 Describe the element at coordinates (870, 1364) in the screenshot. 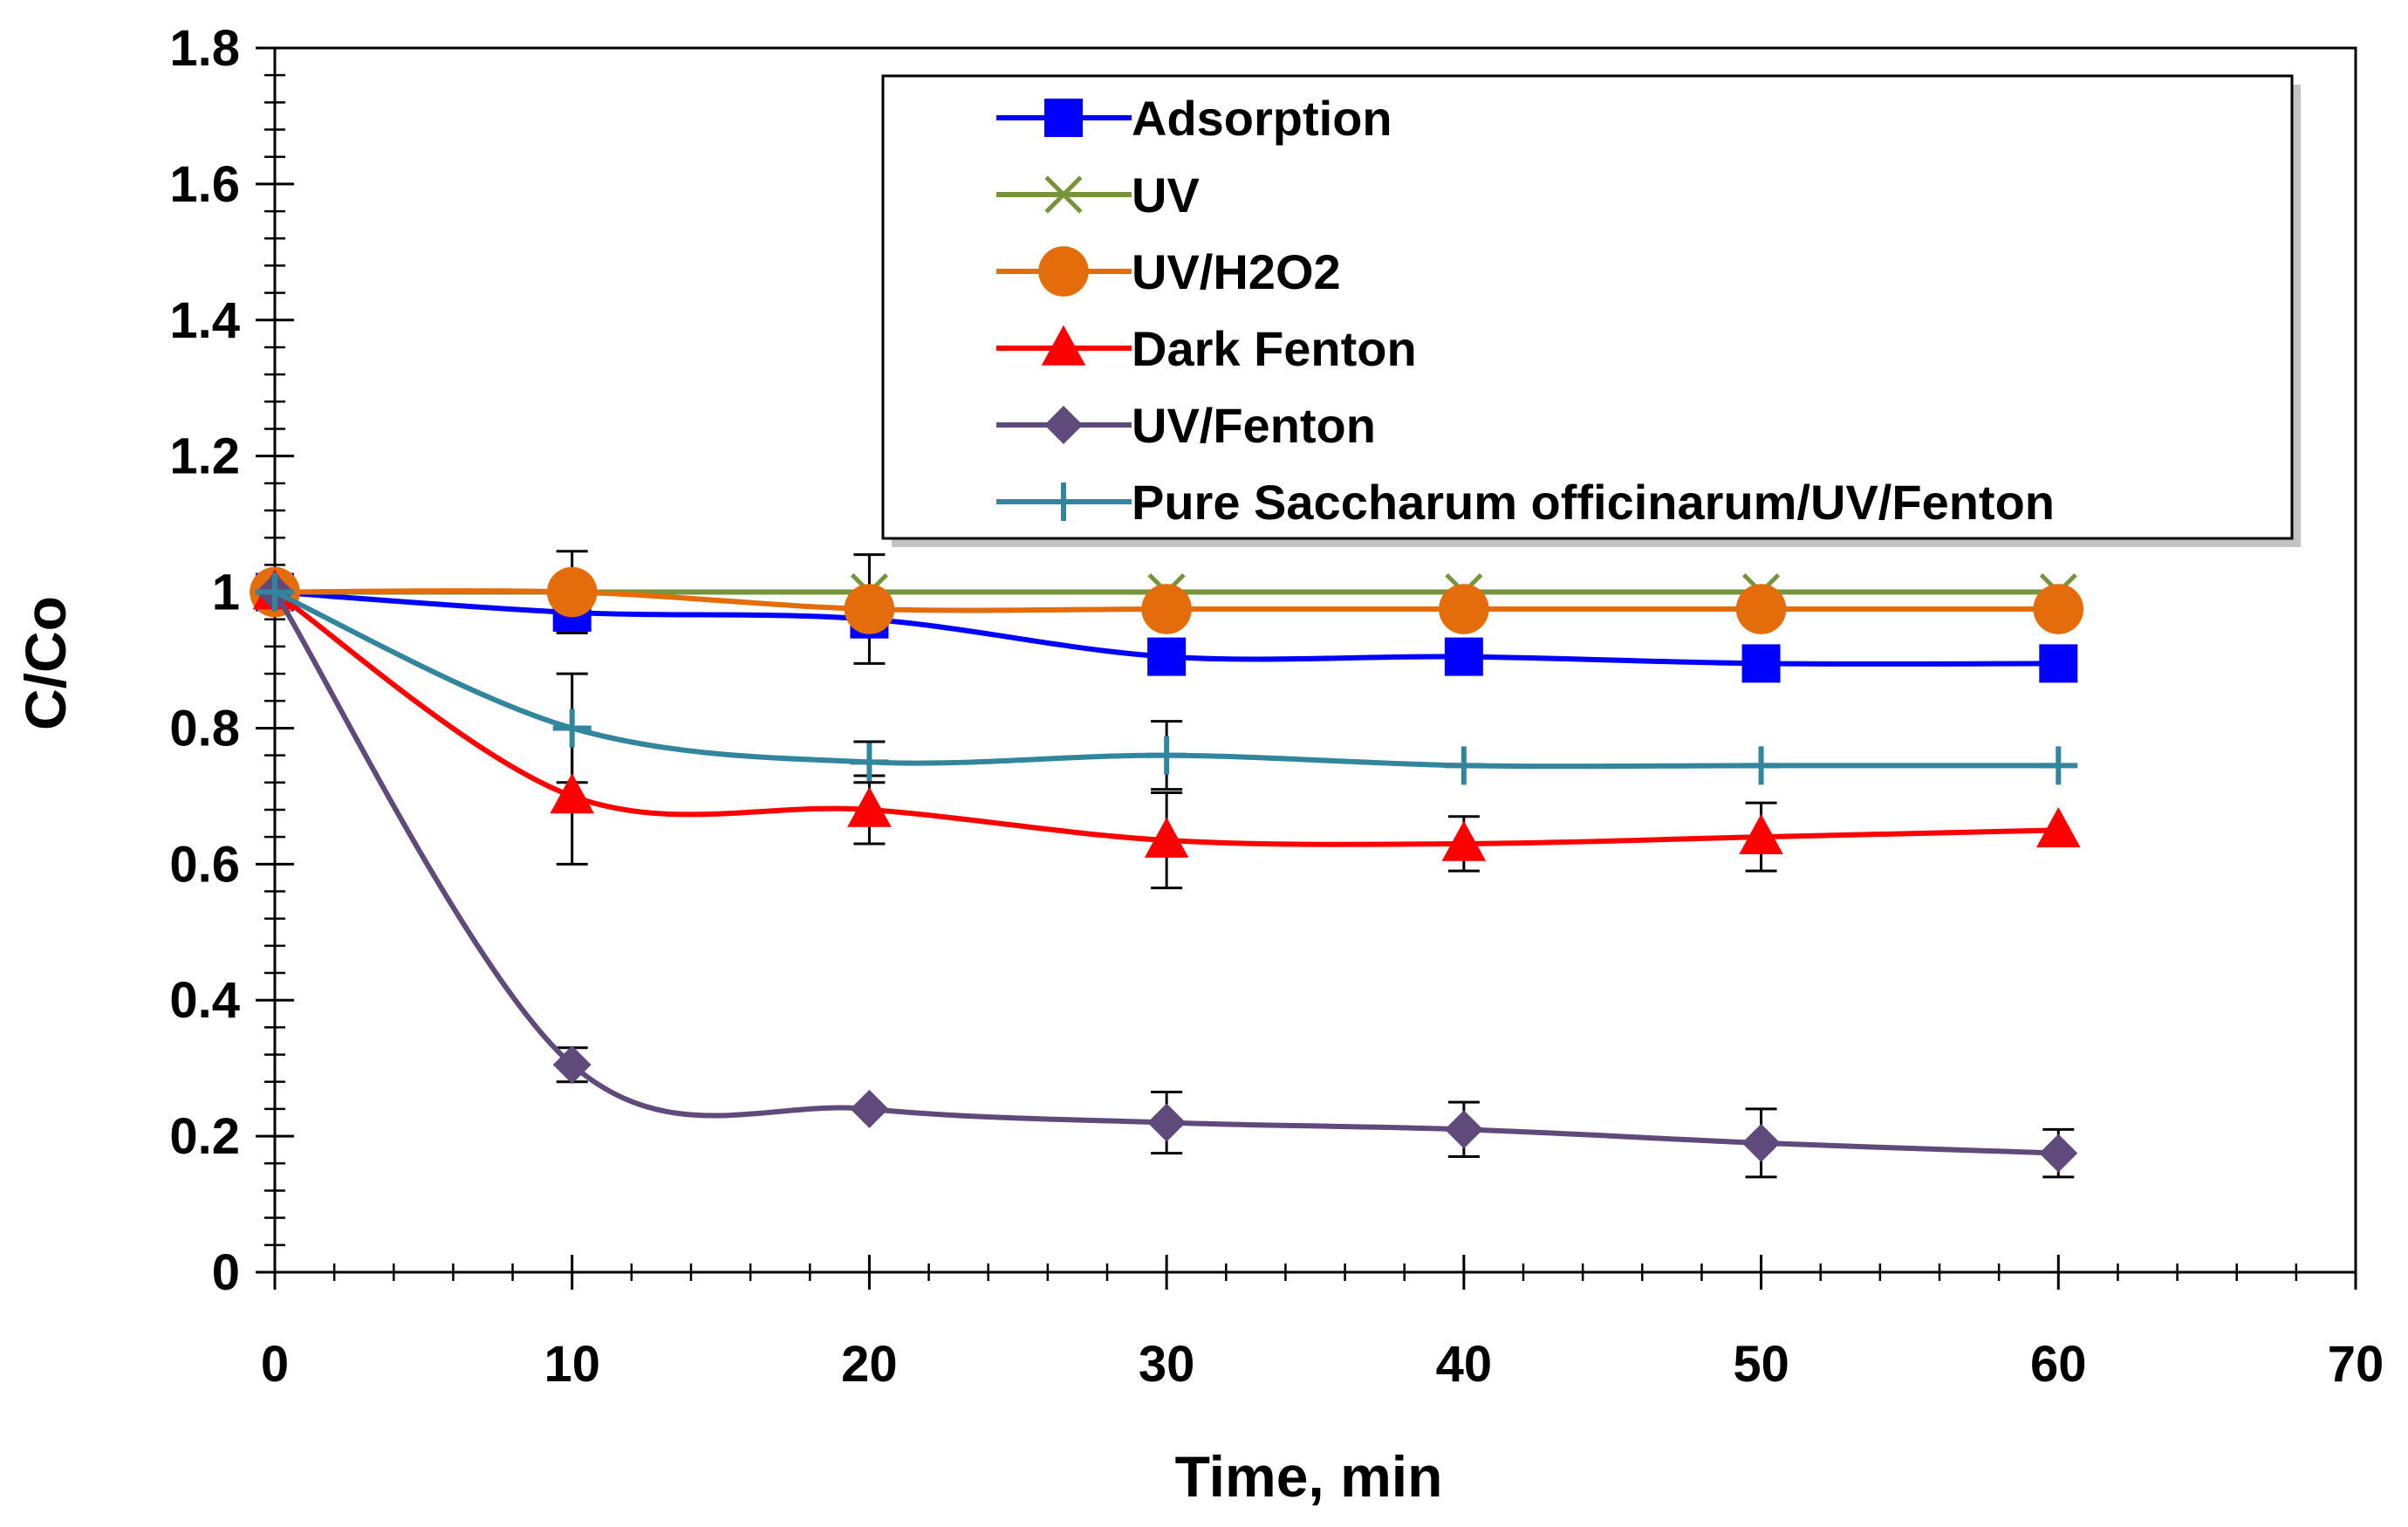

I see `x-tick-label: 20` at that location.